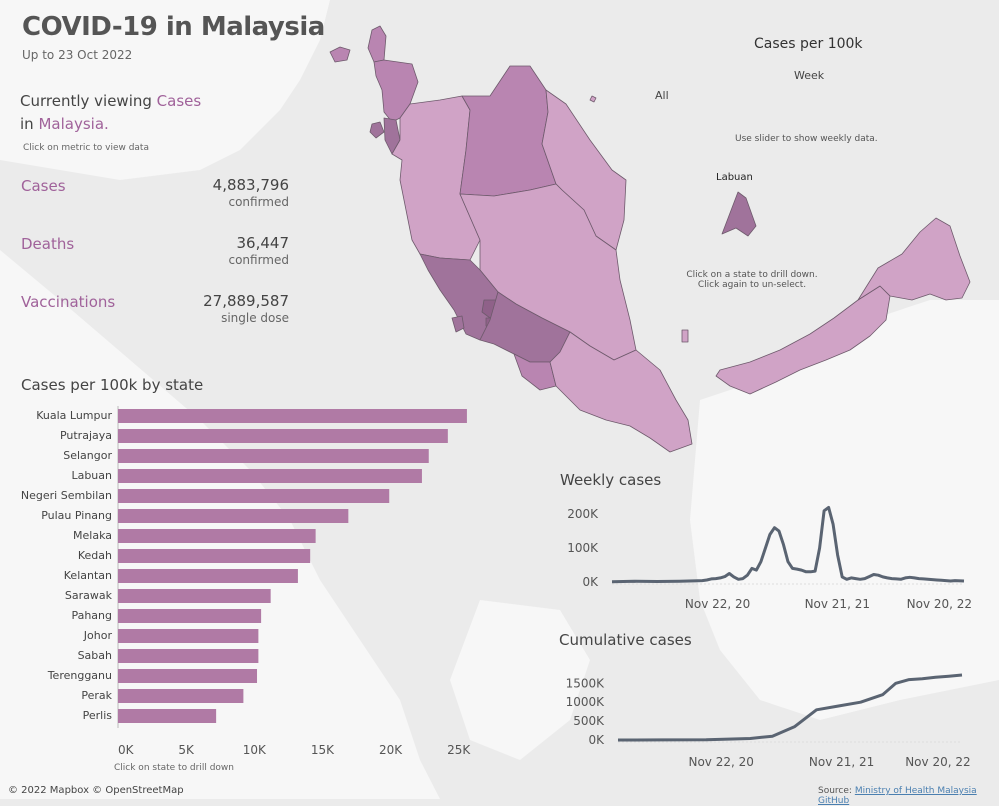 Image resolution: width=999 pixels, height=806 pixels. I want to click on state-kelantan, so click(508, 131).